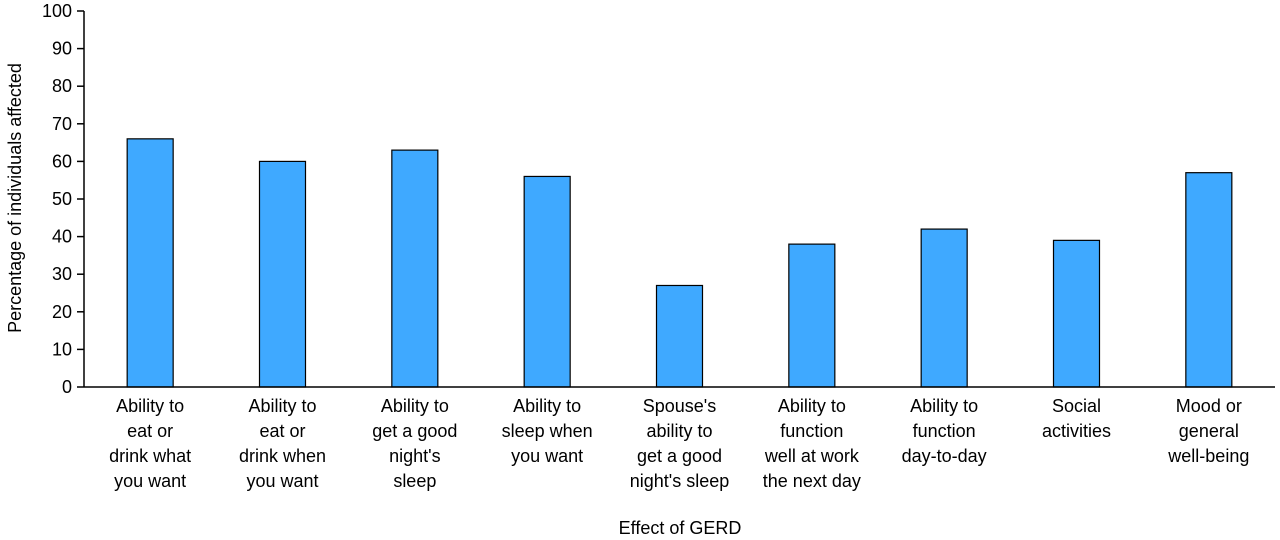  Describe the element at coordinates (282, 443) in the screenshot. I see `x-tick-label: Ability to eat or drink when you want` at that location.